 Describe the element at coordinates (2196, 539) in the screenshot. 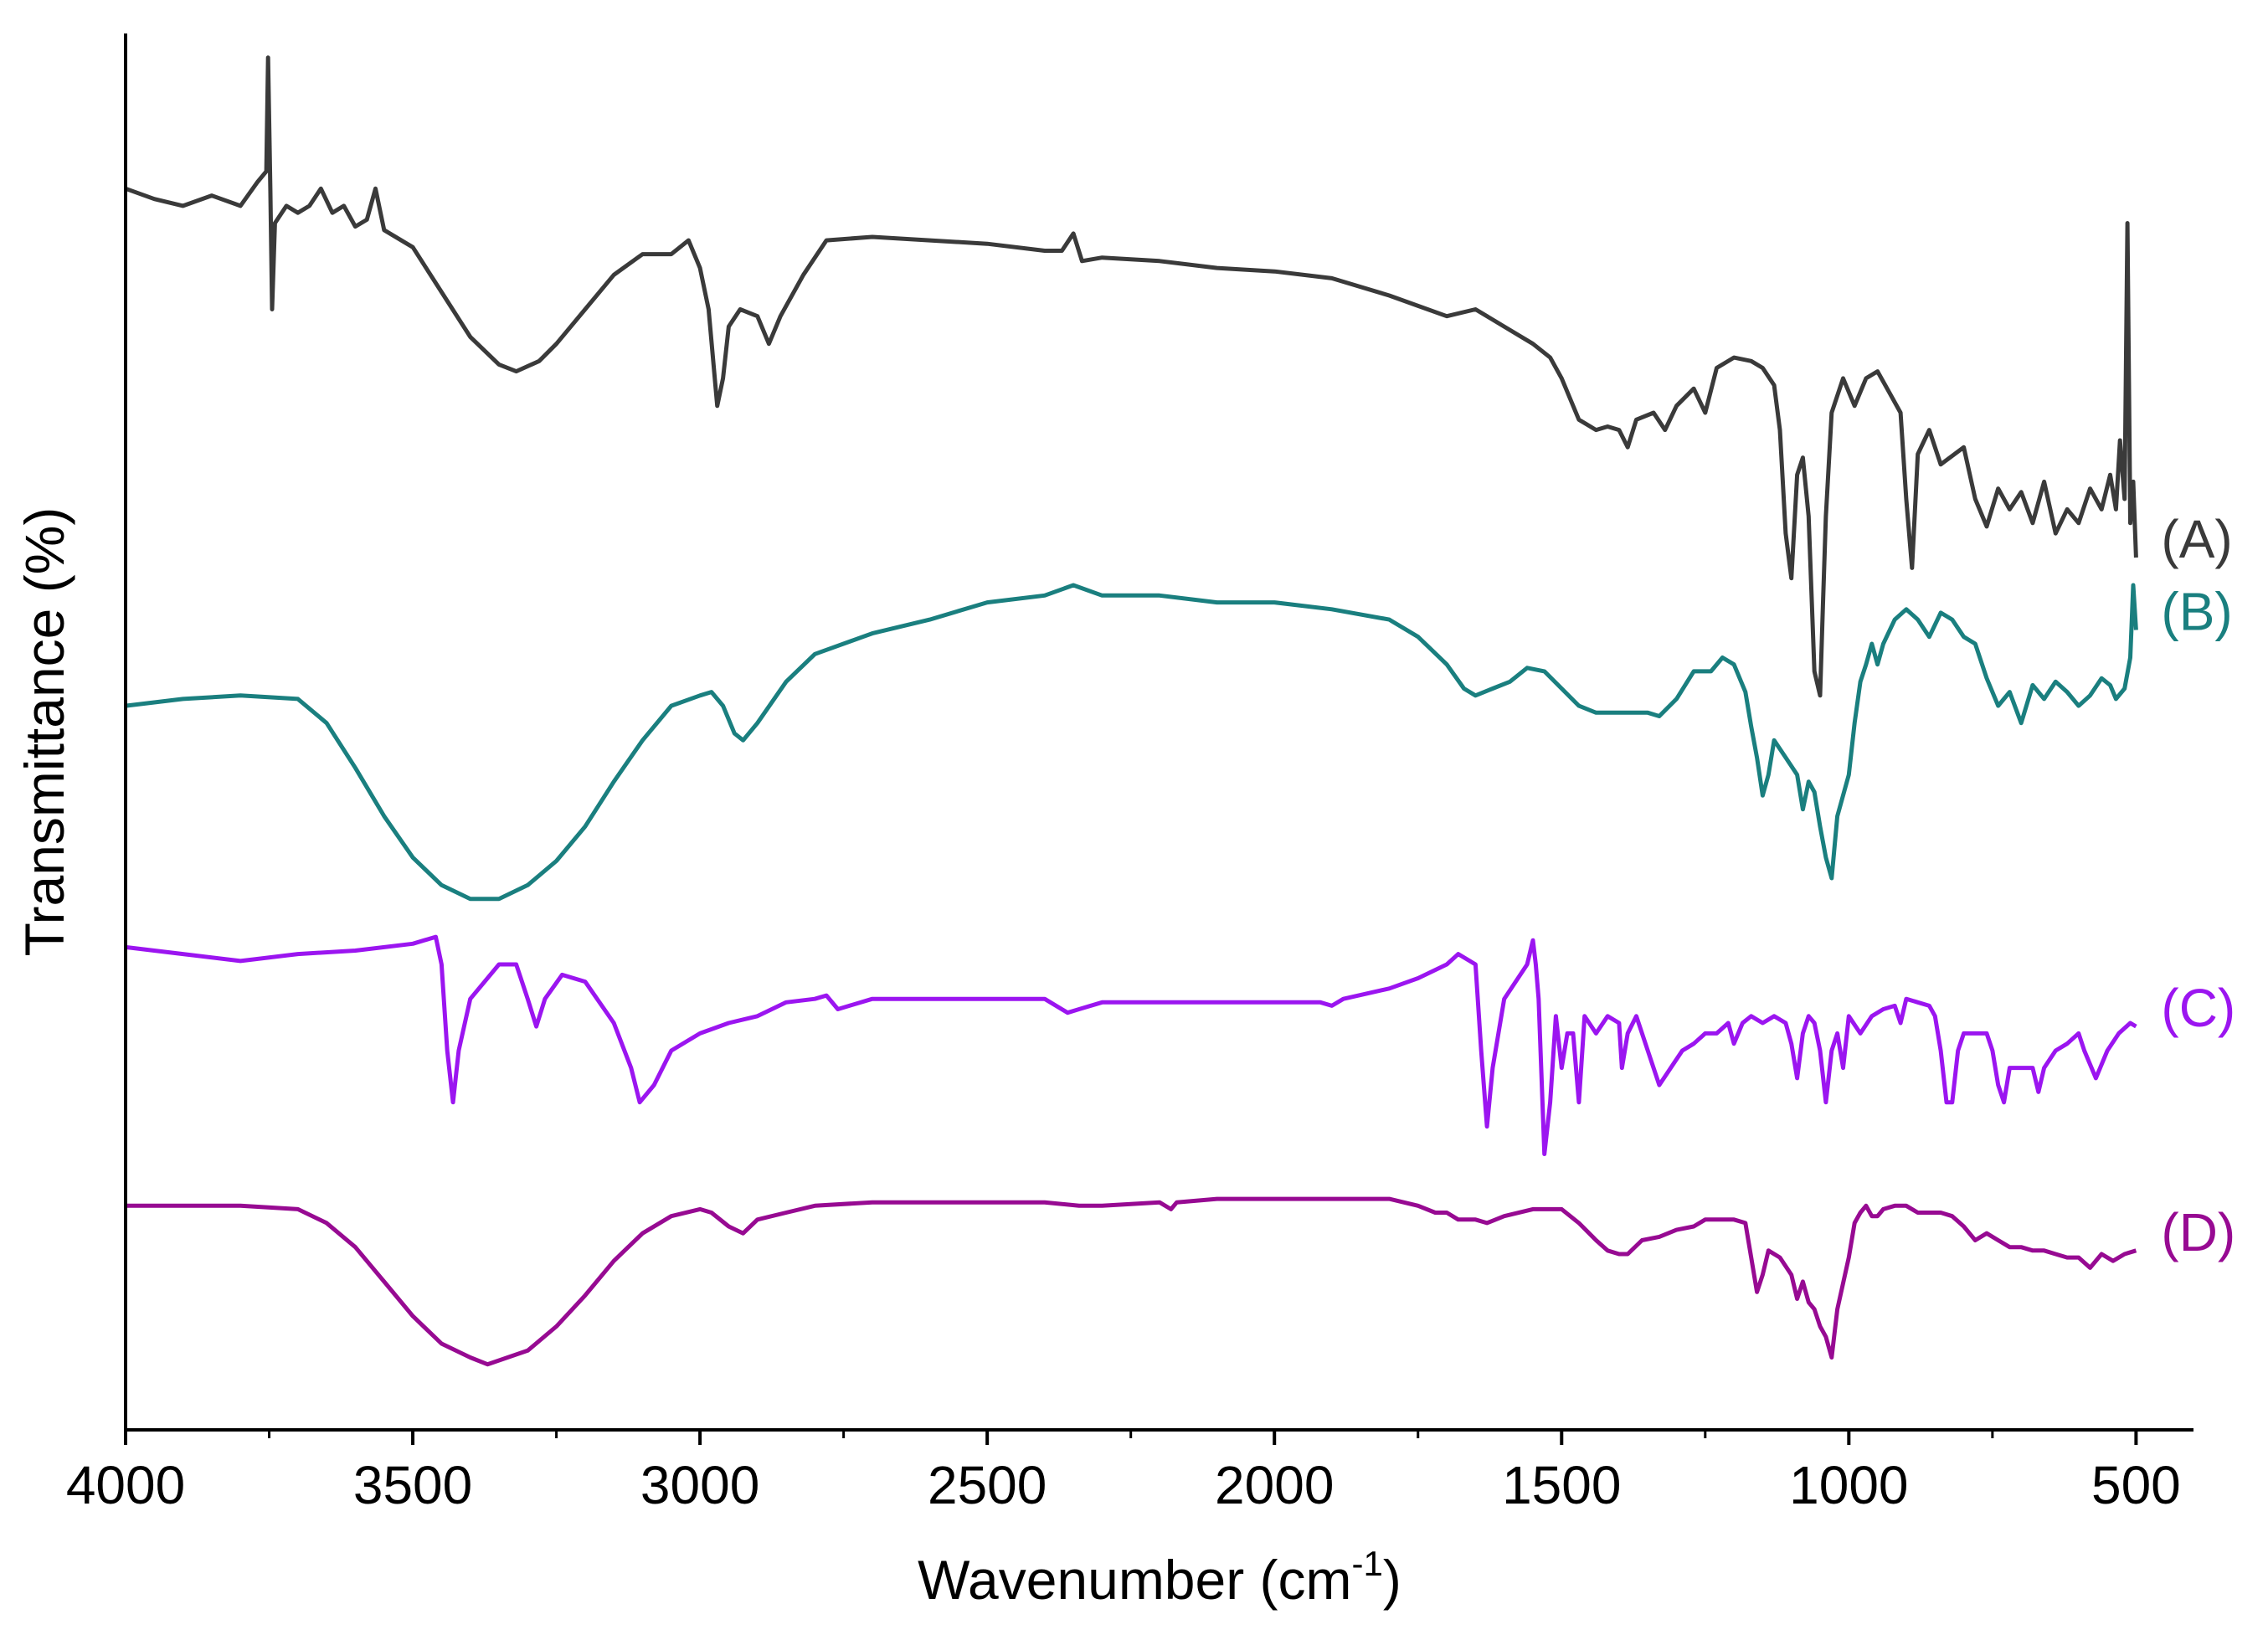

I see `series-label-1: (A)` at that location.